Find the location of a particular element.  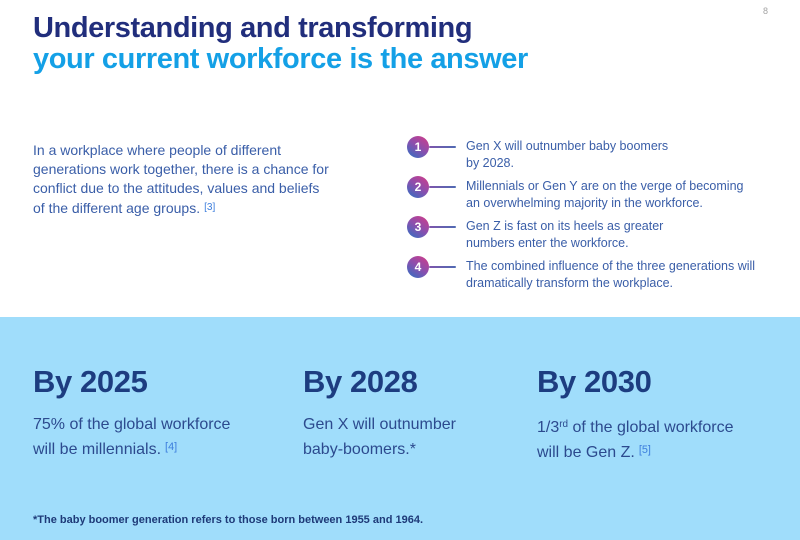

page-number: 8 is located at coordinates (765, 11).